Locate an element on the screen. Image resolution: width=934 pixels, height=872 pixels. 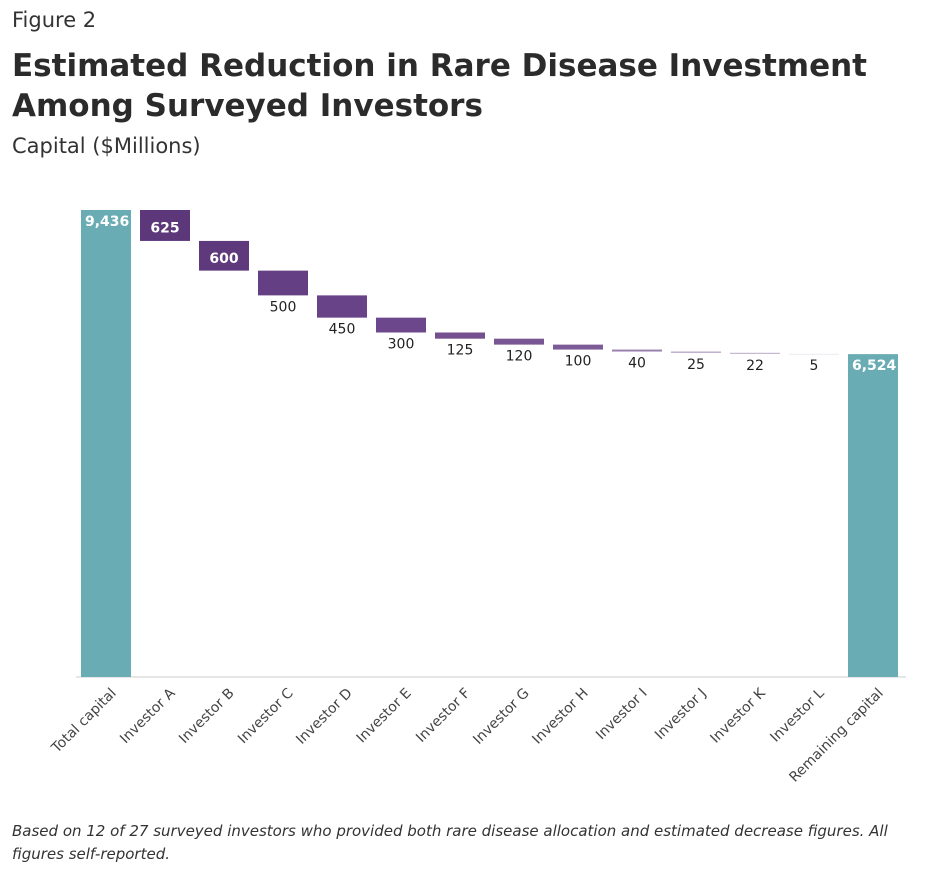
value-label: 600 is located at coordinates (223, 259).